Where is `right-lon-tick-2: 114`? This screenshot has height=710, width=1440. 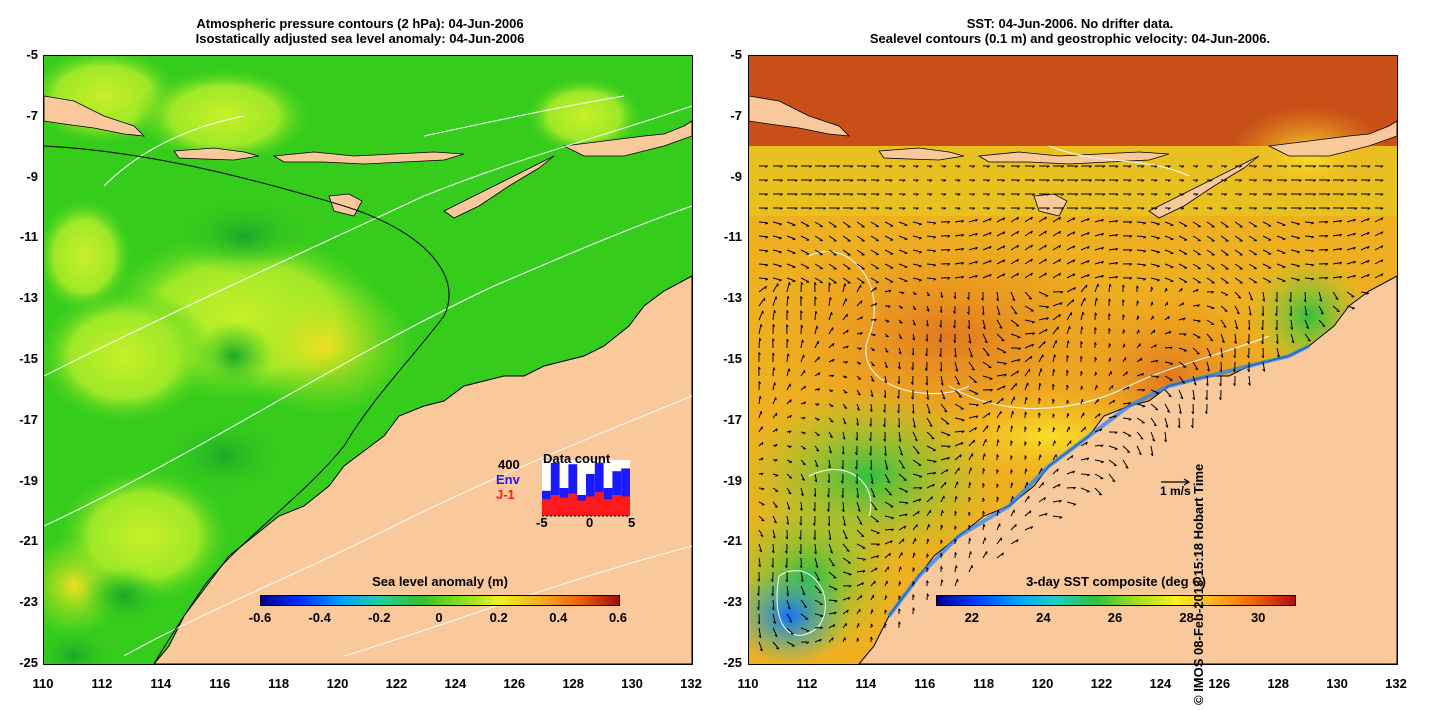
right-lon-tick-2: 114 is located at coordinates (866, 683).